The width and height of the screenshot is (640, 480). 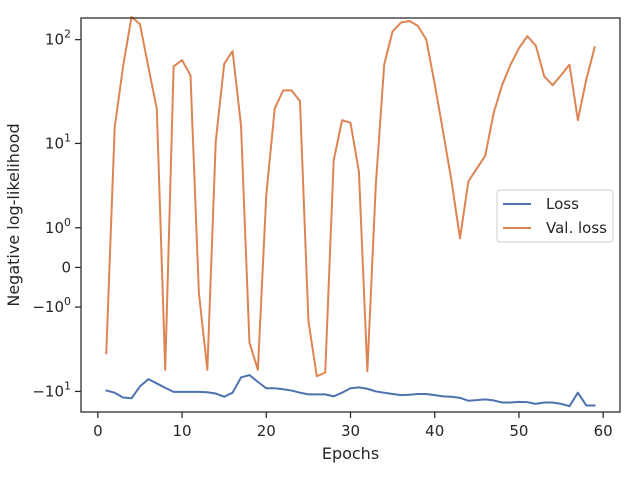 I want to click on x-tick-label: 30, so click(x=350, y=431).